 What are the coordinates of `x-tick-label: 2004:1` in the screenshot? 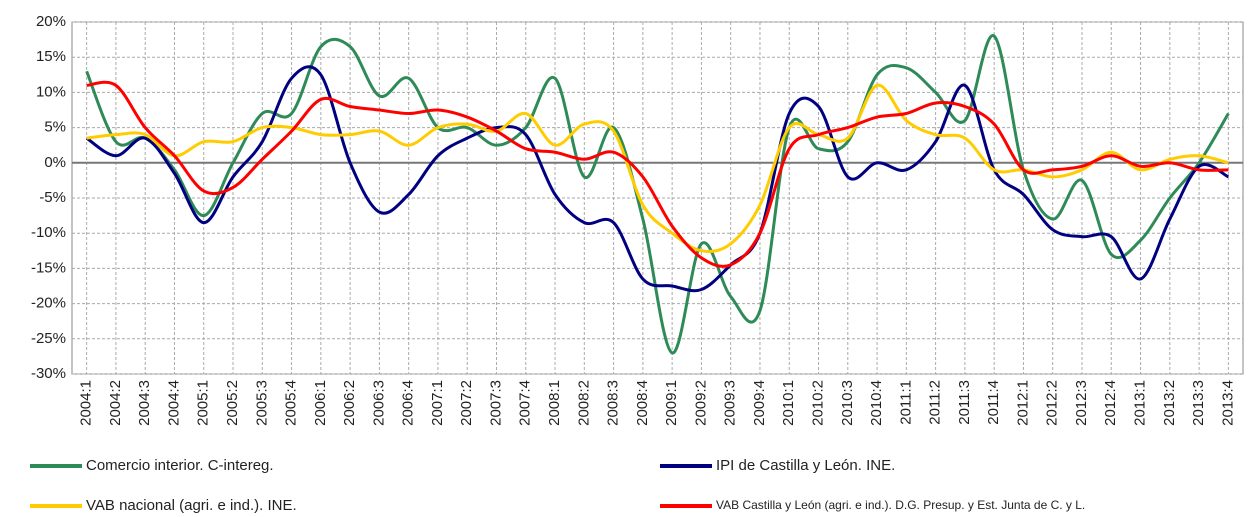 It's located at (86, 403).